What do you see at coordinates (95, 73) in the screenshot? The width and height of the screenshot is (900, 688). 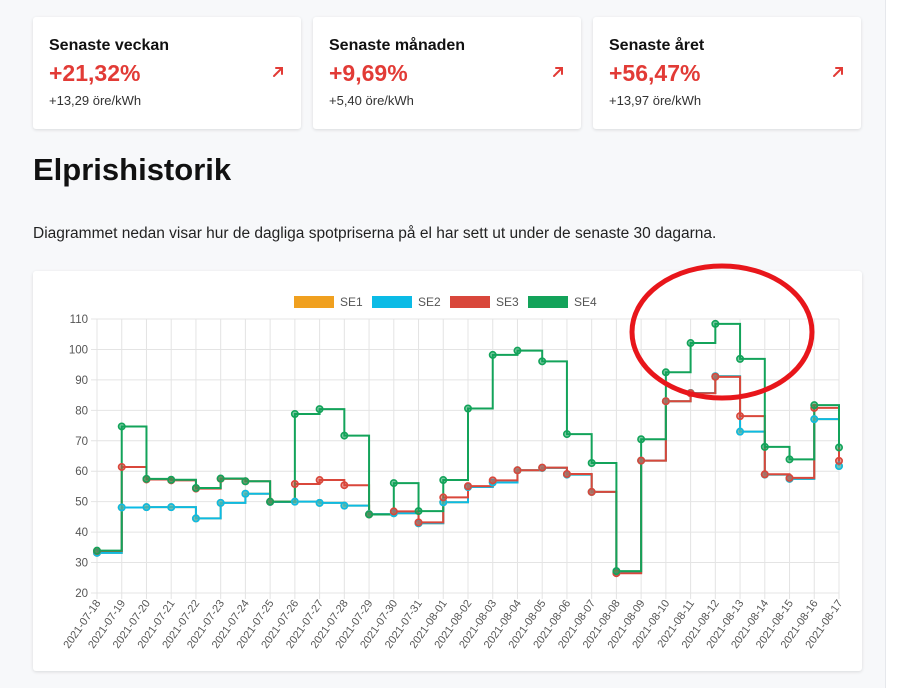 I see `card-value: +21,32%` at bounding box center [95, 73].